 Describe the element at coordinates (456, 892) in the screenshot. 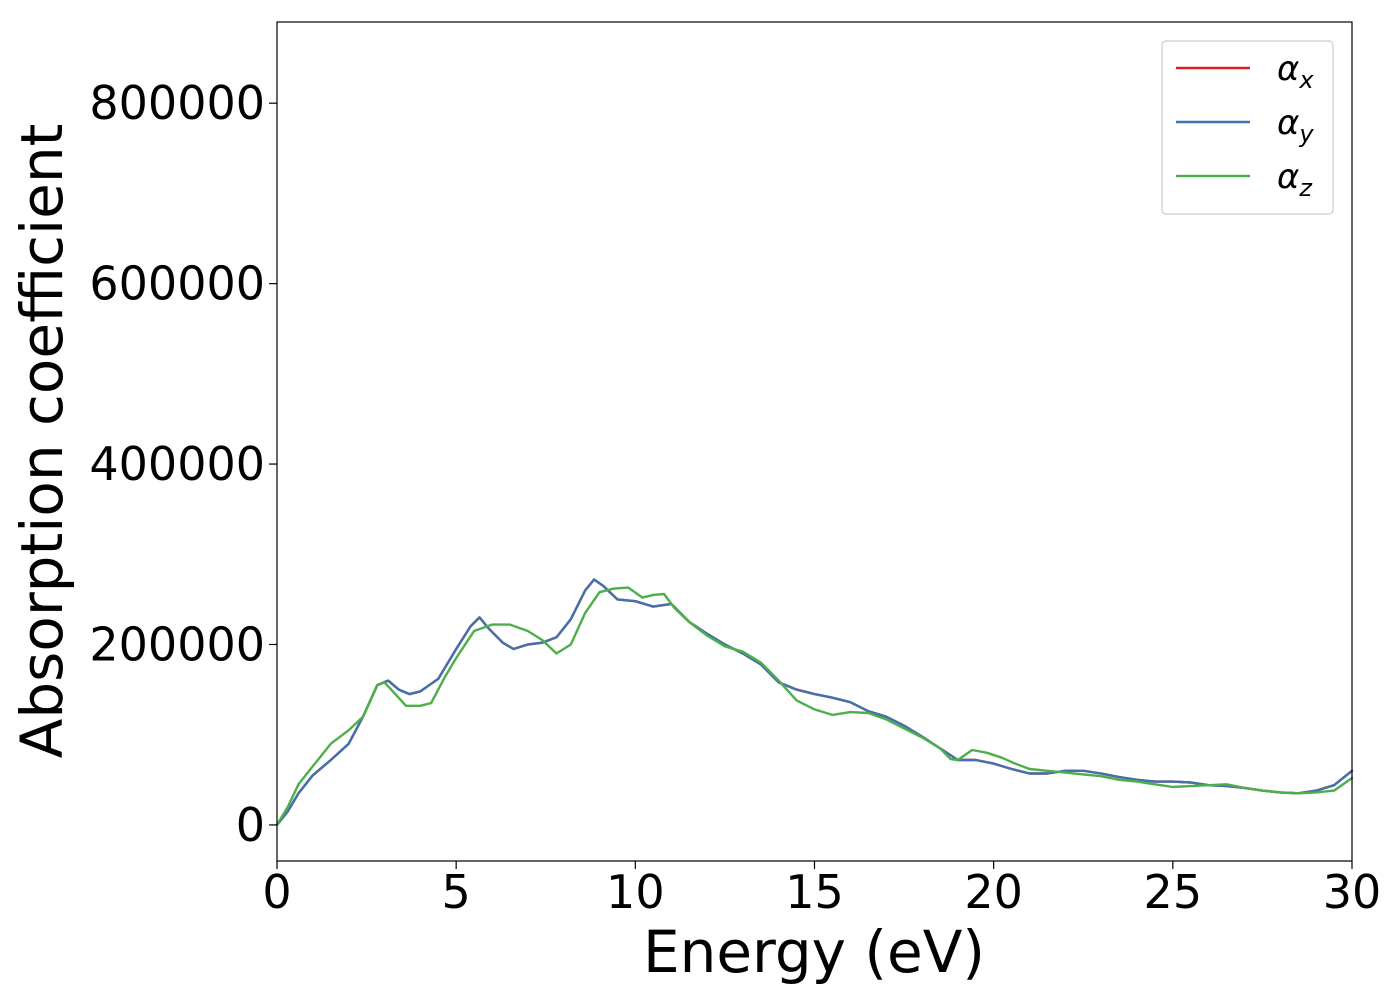

I see `x-tick-label: 5` at that location.